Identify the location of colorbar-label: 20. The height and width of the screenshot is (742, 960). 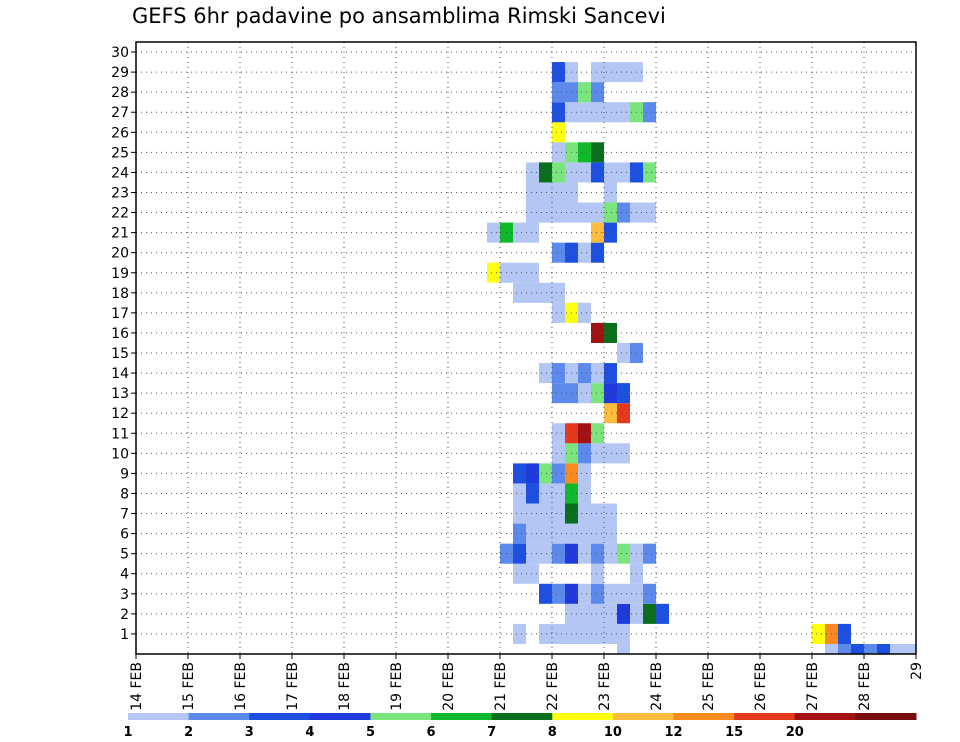
(795, 732).